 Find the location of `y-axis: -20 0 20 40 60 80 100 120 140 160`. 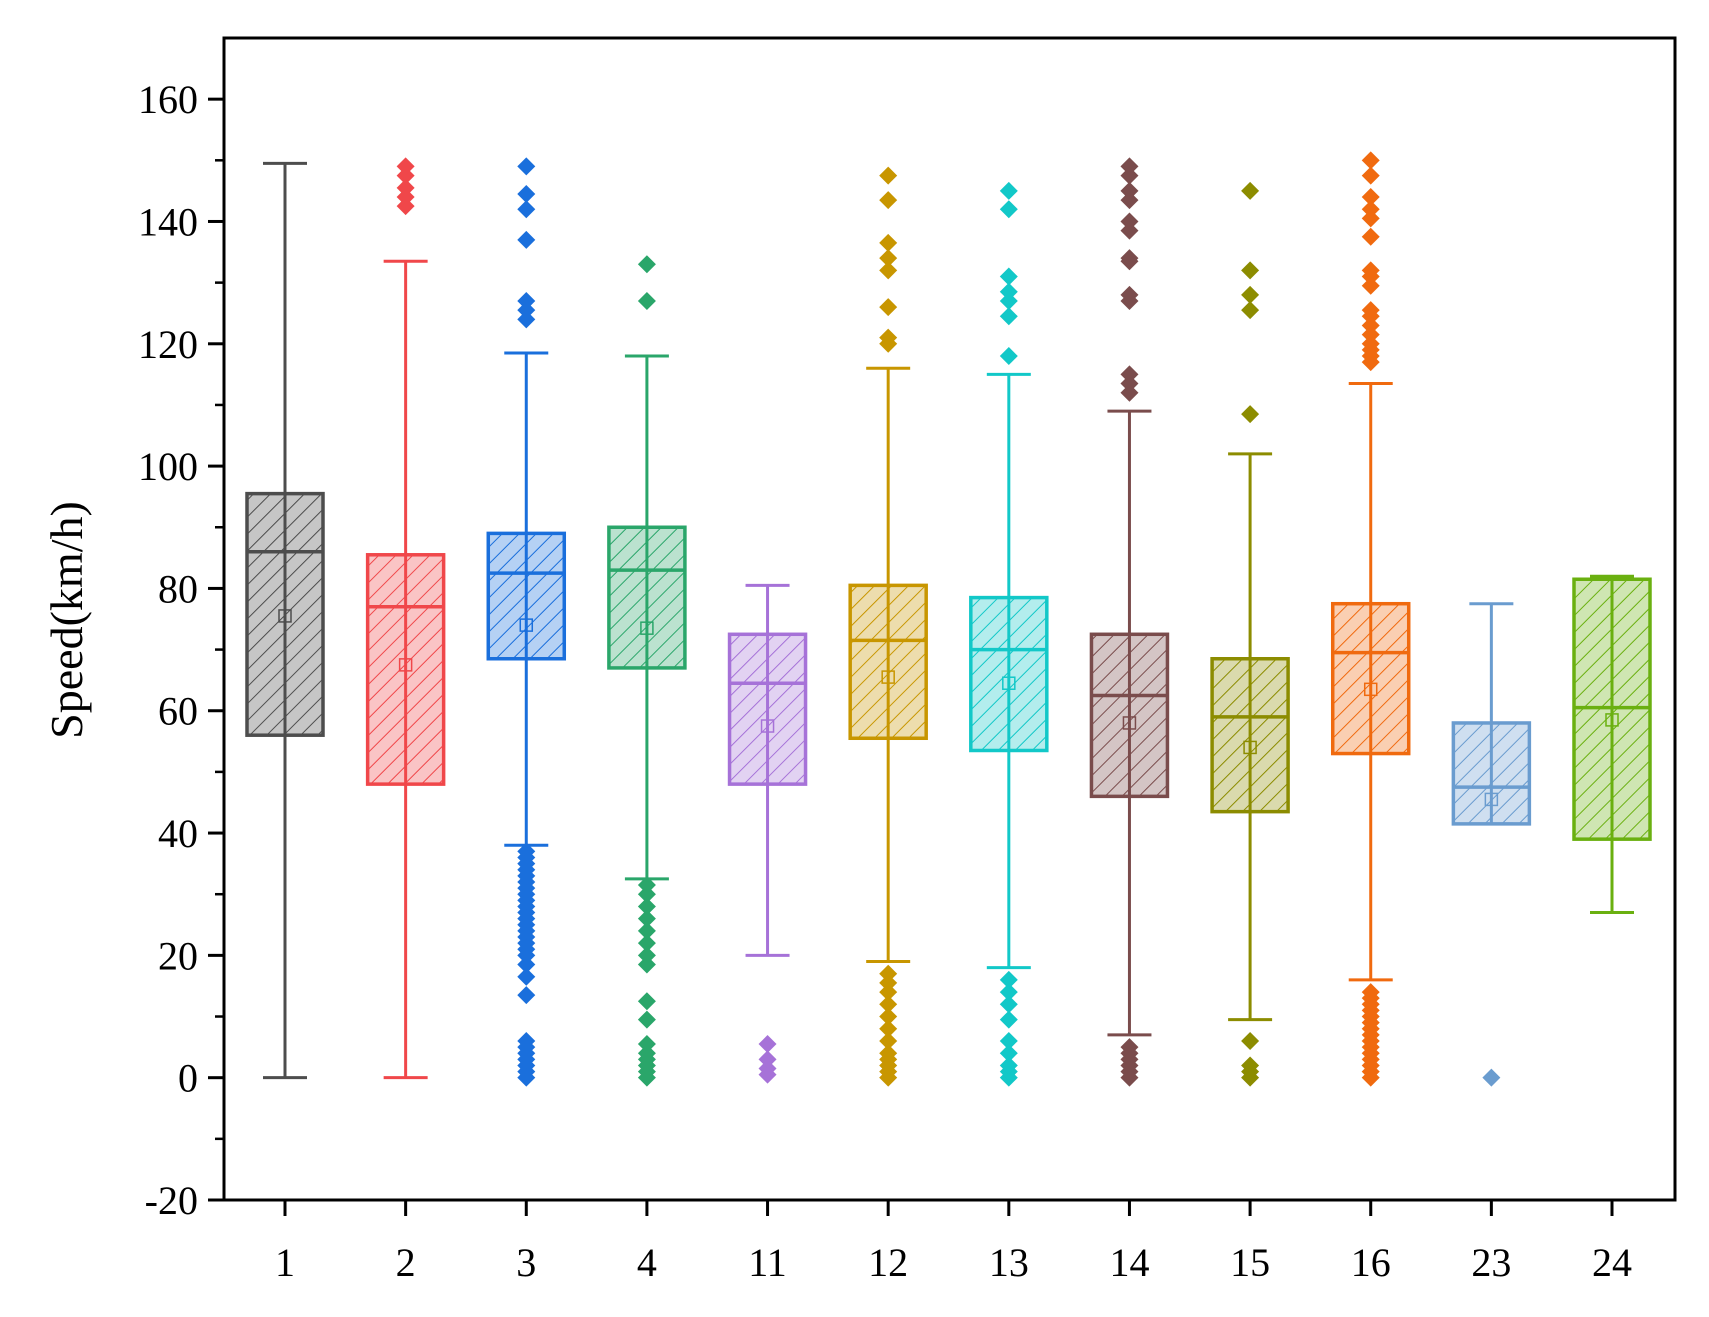

y-axis: -20 0 20 40 60 80 100 120 140 160 is located at coordinates (181, 650).